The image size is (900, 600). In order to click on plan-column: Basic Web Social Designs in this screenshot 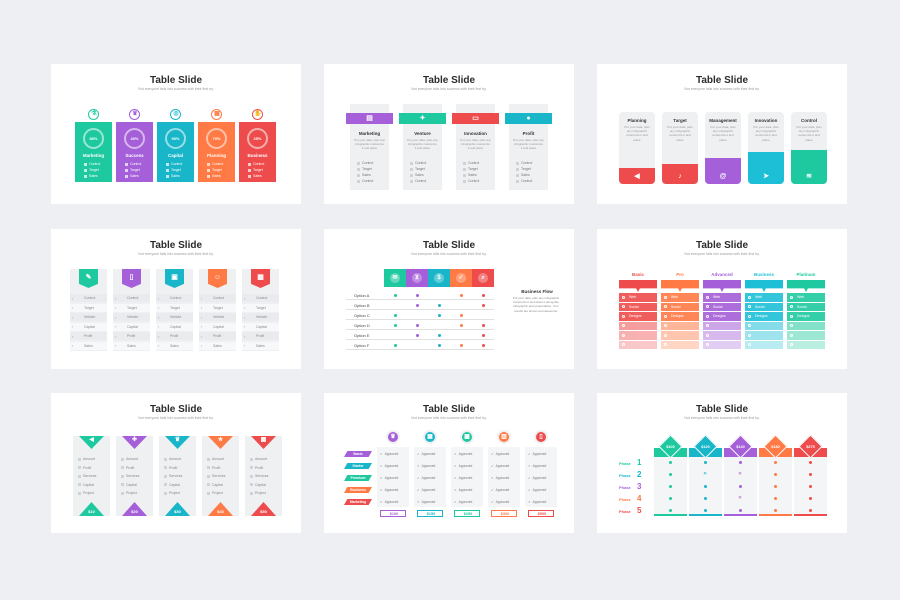, I will do `click(638, 311)`.